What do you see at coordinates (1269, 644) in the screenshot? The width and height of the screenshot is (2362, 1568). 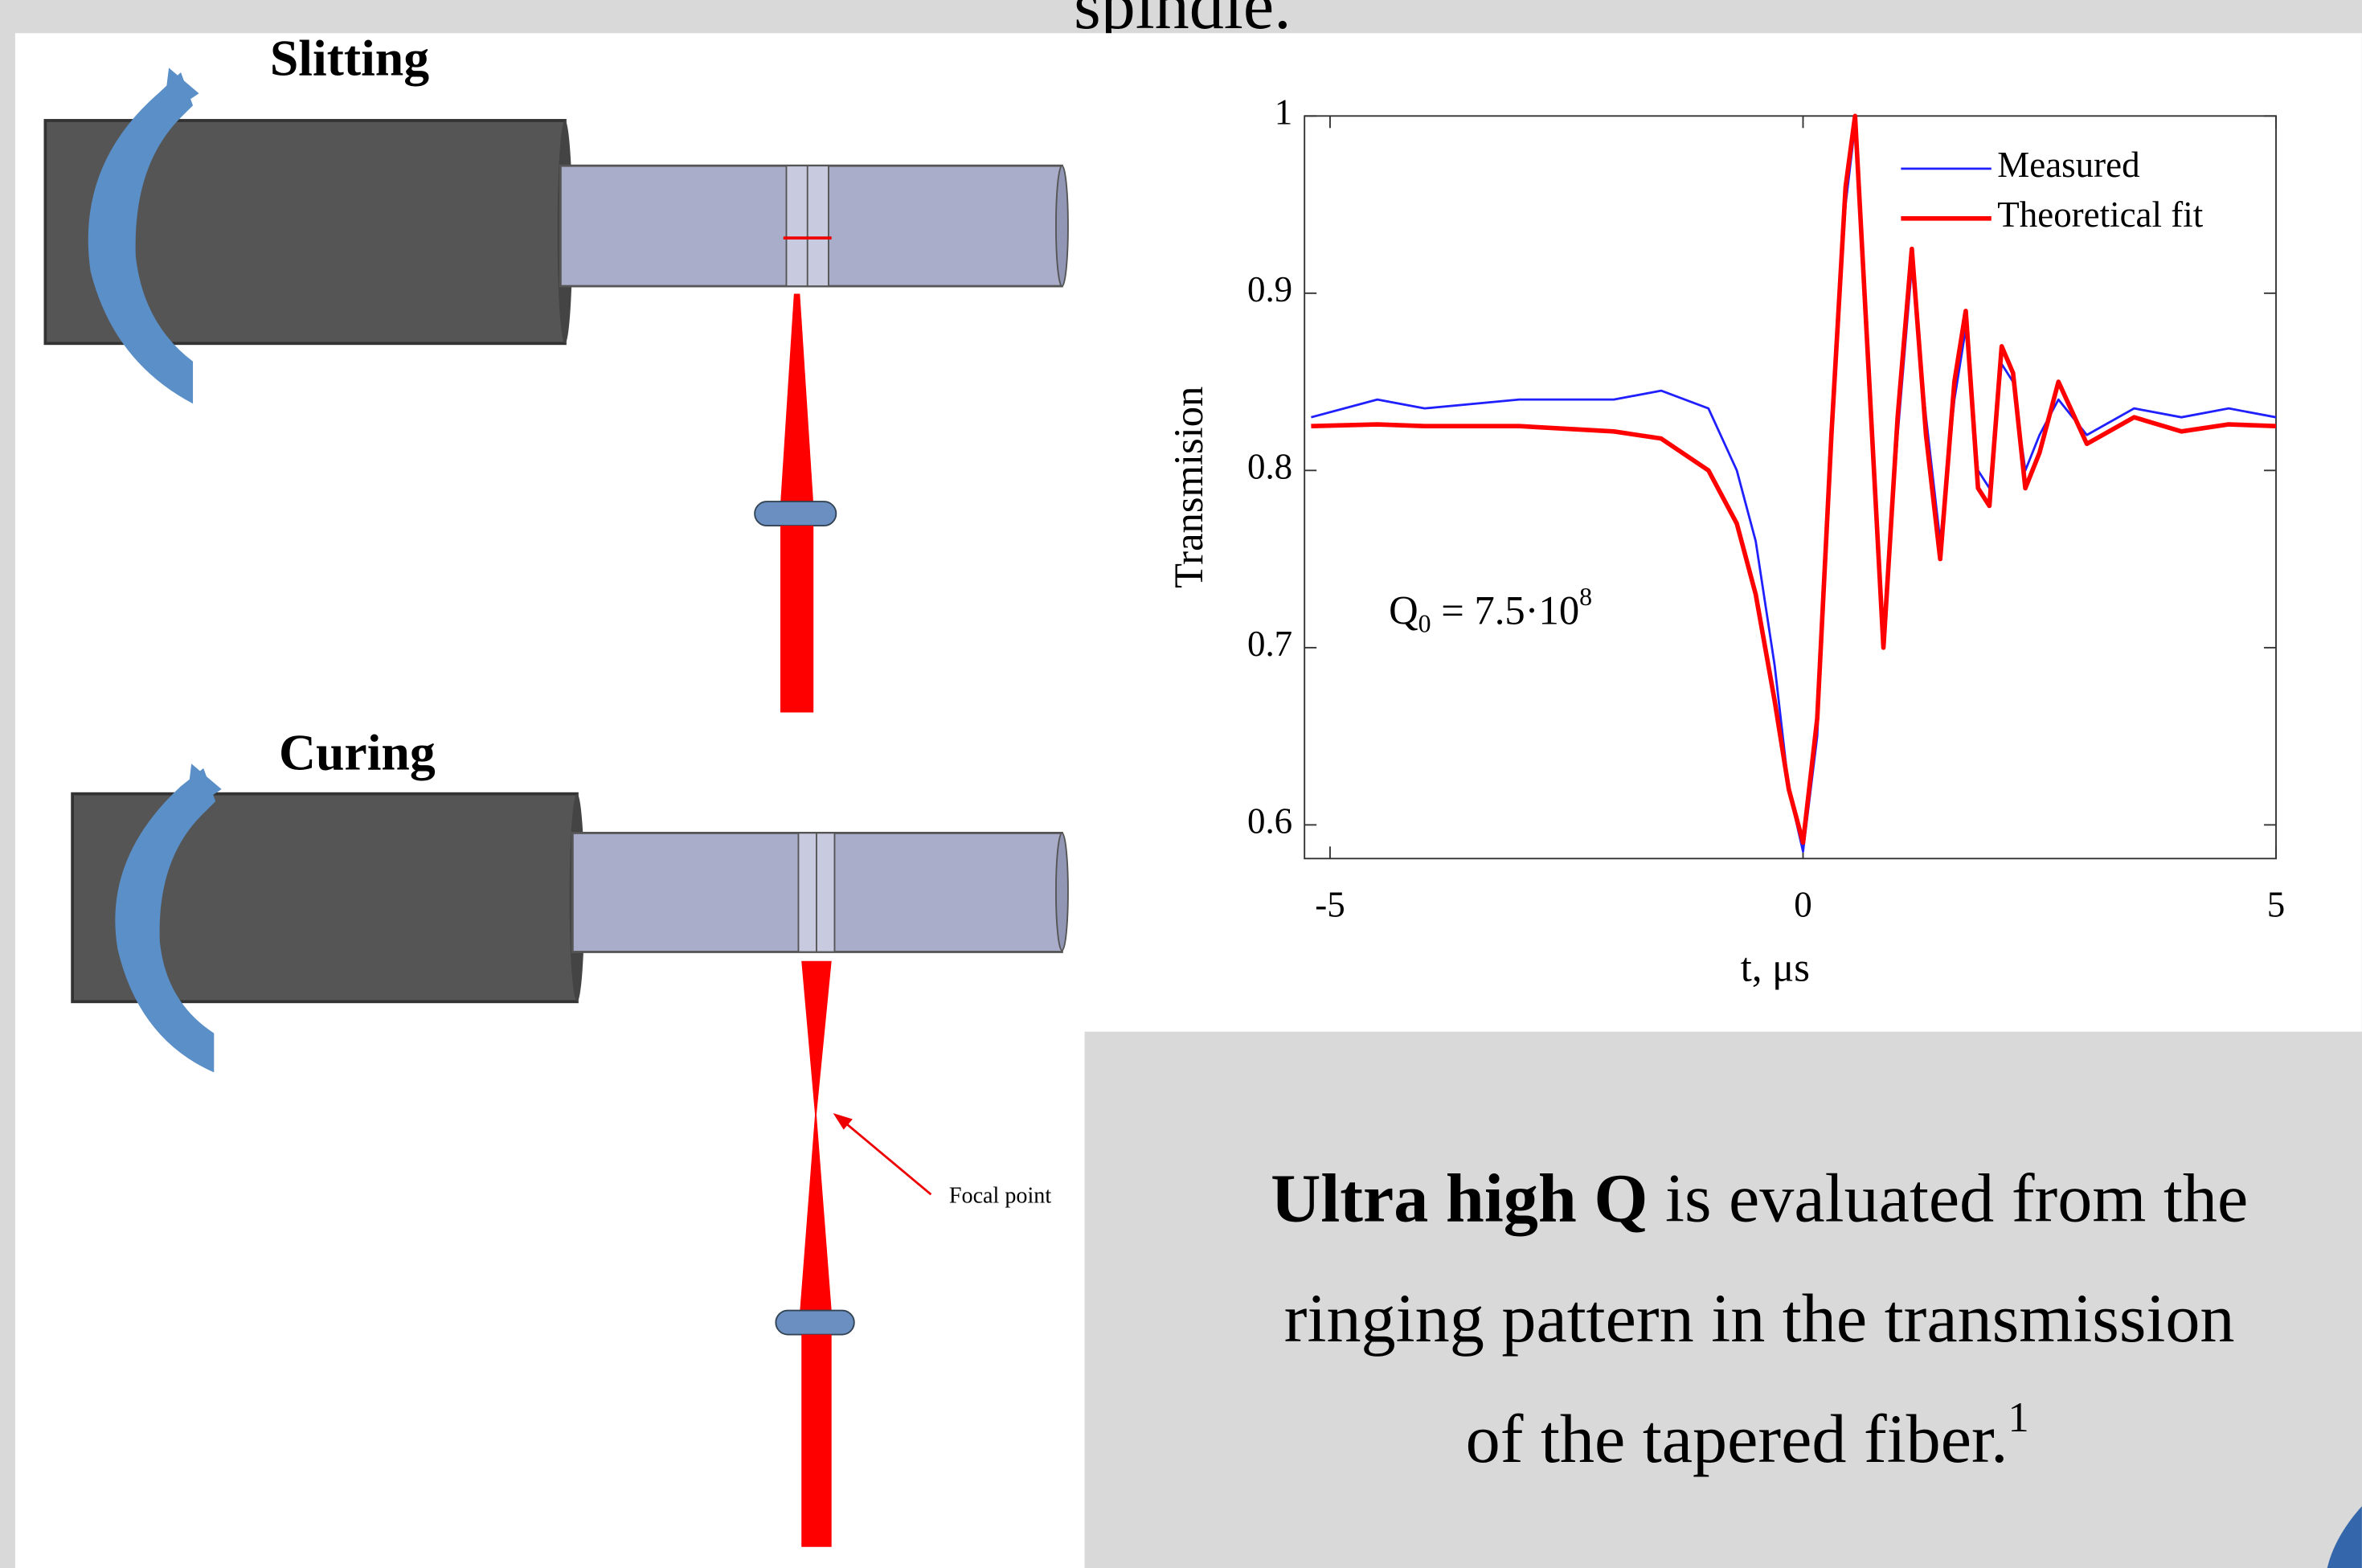 I see `y-tick-label: 0.7` at bounding box center [1269, 644].